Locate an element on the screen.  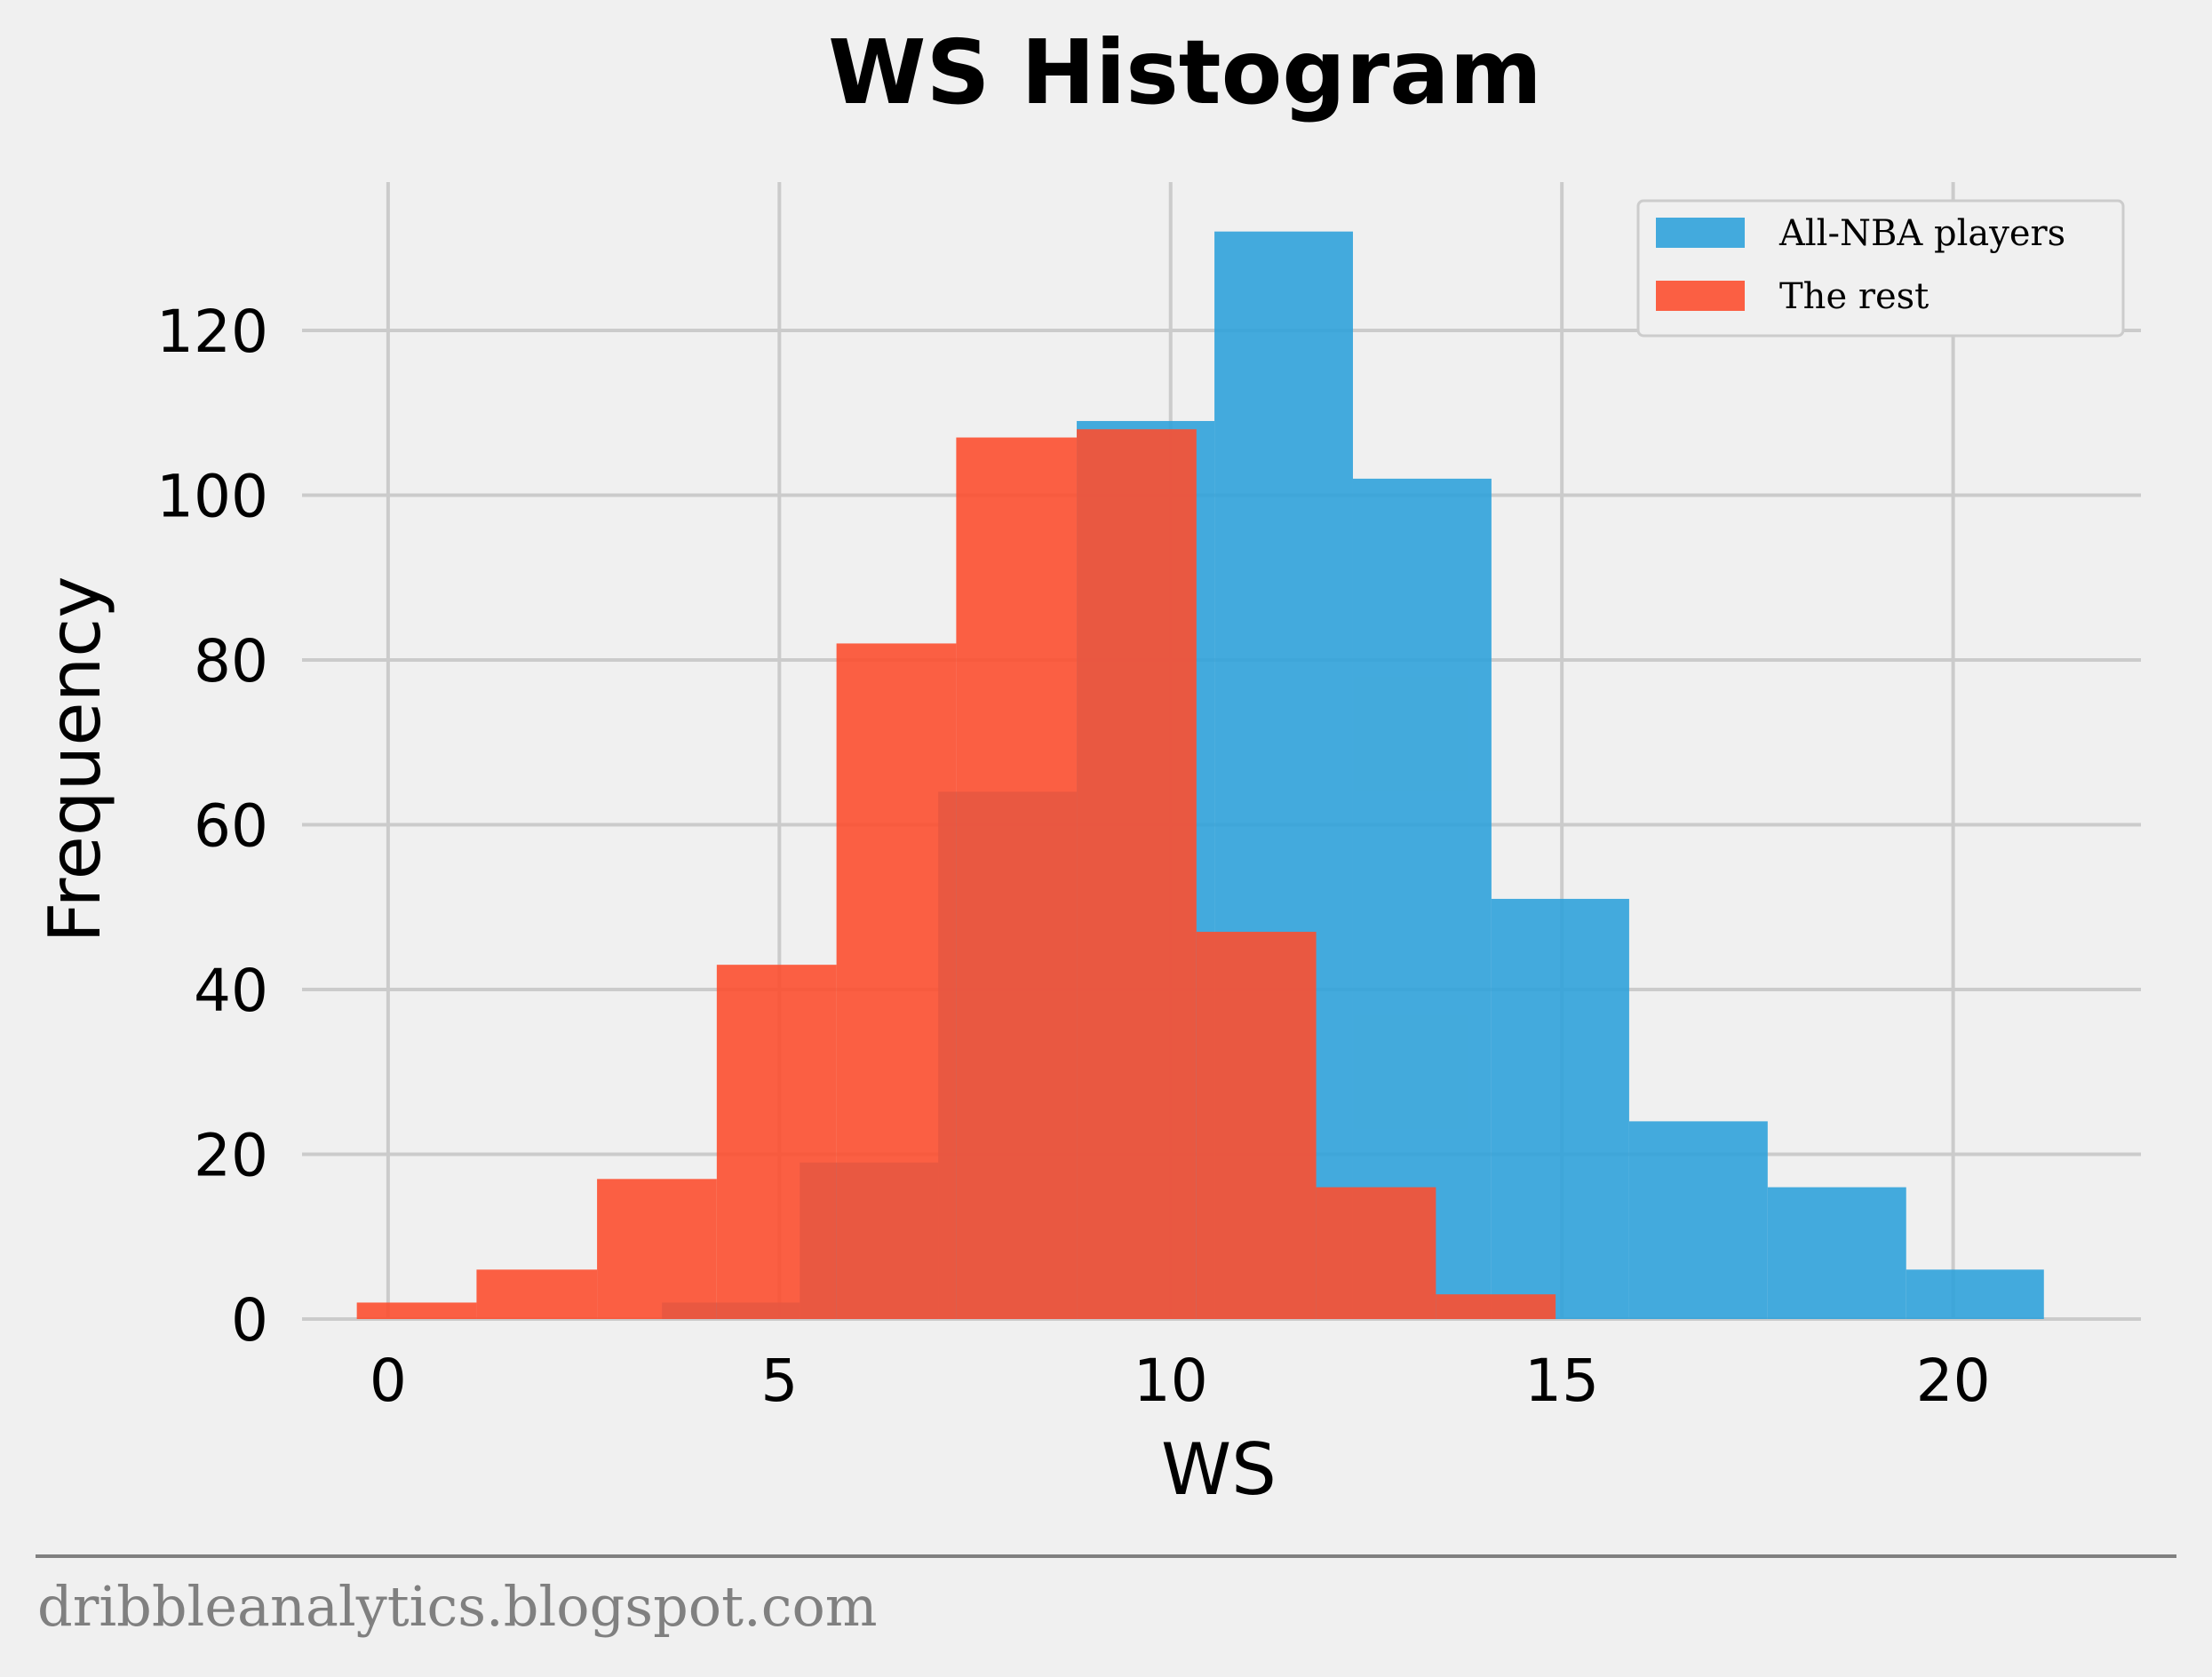
y-tick-label: 40 is located at coordinates (231, 991).